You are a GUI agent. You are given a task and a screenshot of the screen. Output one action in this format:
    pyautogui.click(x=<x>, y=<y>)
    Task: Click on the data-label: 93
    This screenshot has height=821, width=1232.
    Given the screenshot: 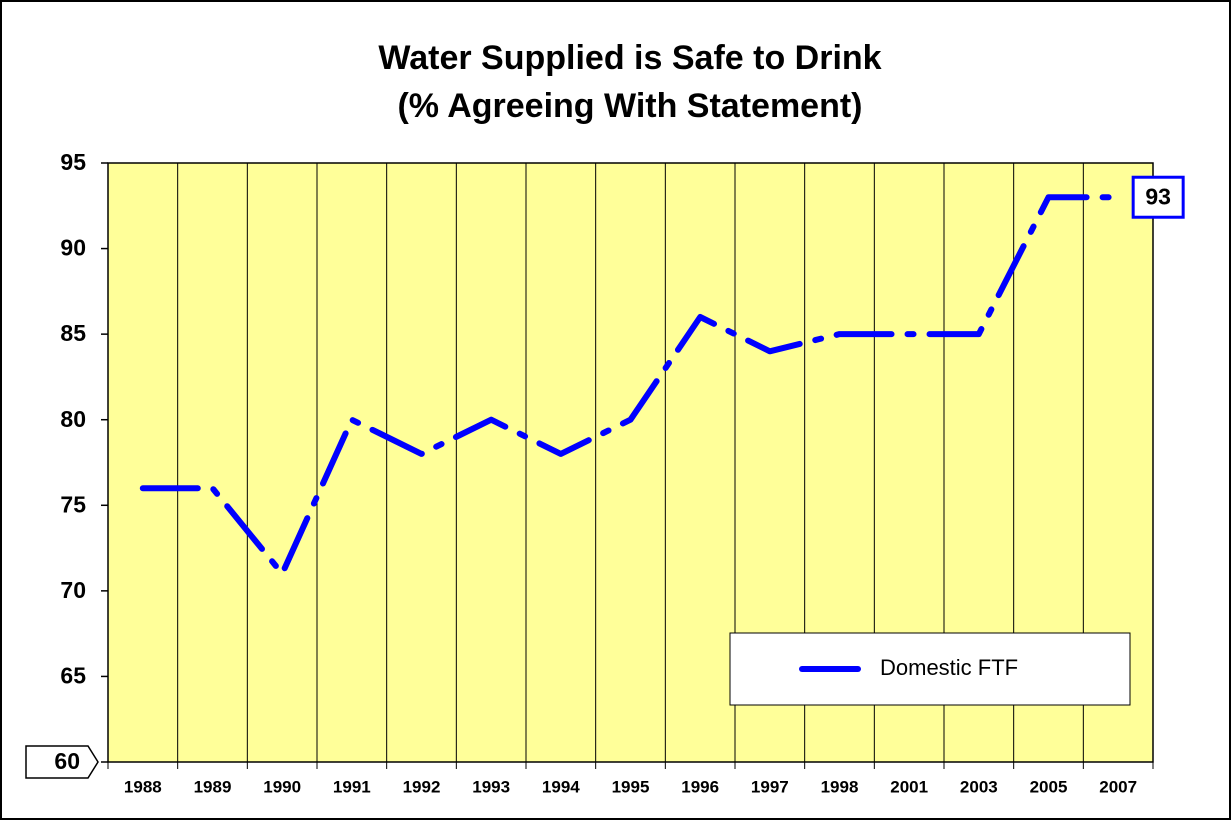 What is the action you would take?
    pyautogui.click(x=1158, y=196)
    